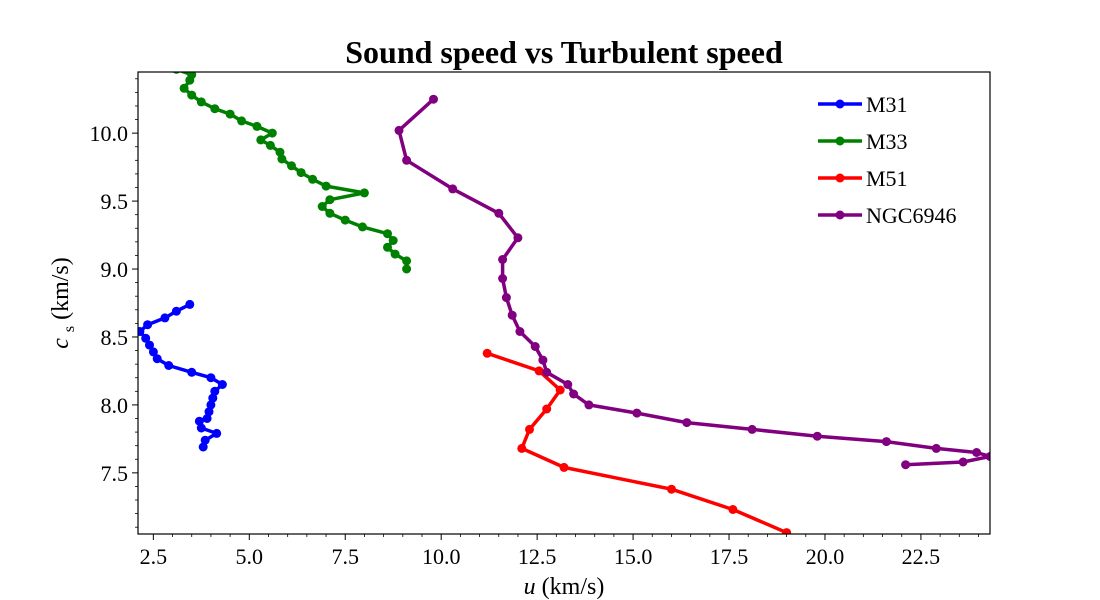  Describe the element at coordinates (840, 141) in the screenshot. I see `legend-marker-m33` at that location.